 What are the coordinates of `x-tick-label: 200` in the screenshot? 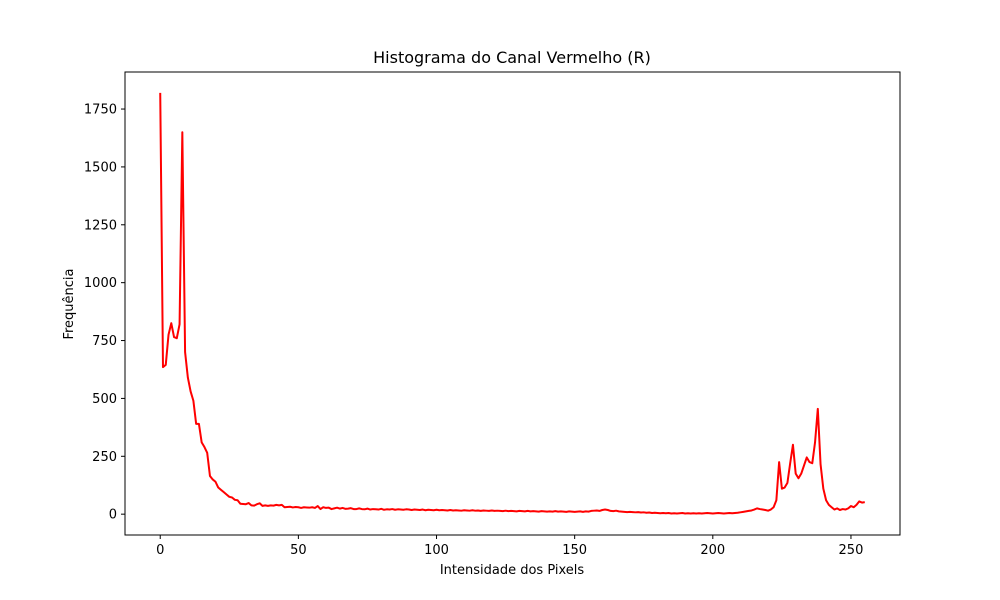 It's located at (712, 550).